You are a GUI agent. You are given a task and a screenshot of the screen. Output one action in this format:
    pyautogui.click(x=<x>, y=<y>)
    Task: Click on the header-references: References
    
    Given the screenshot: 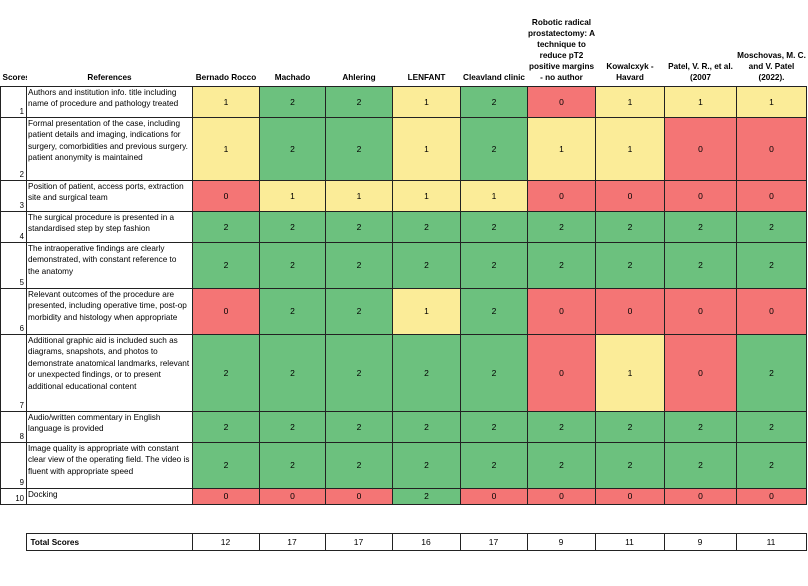 What is the action you would take?
    pyautogui.click(x=109, y=43)
    